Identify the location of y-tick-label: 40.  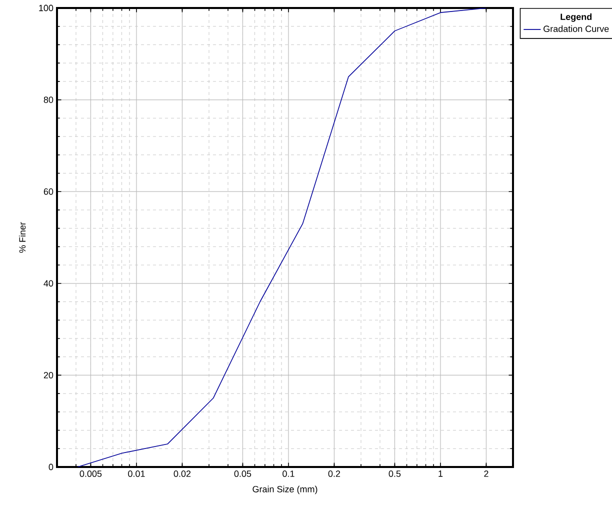
(49, 283).